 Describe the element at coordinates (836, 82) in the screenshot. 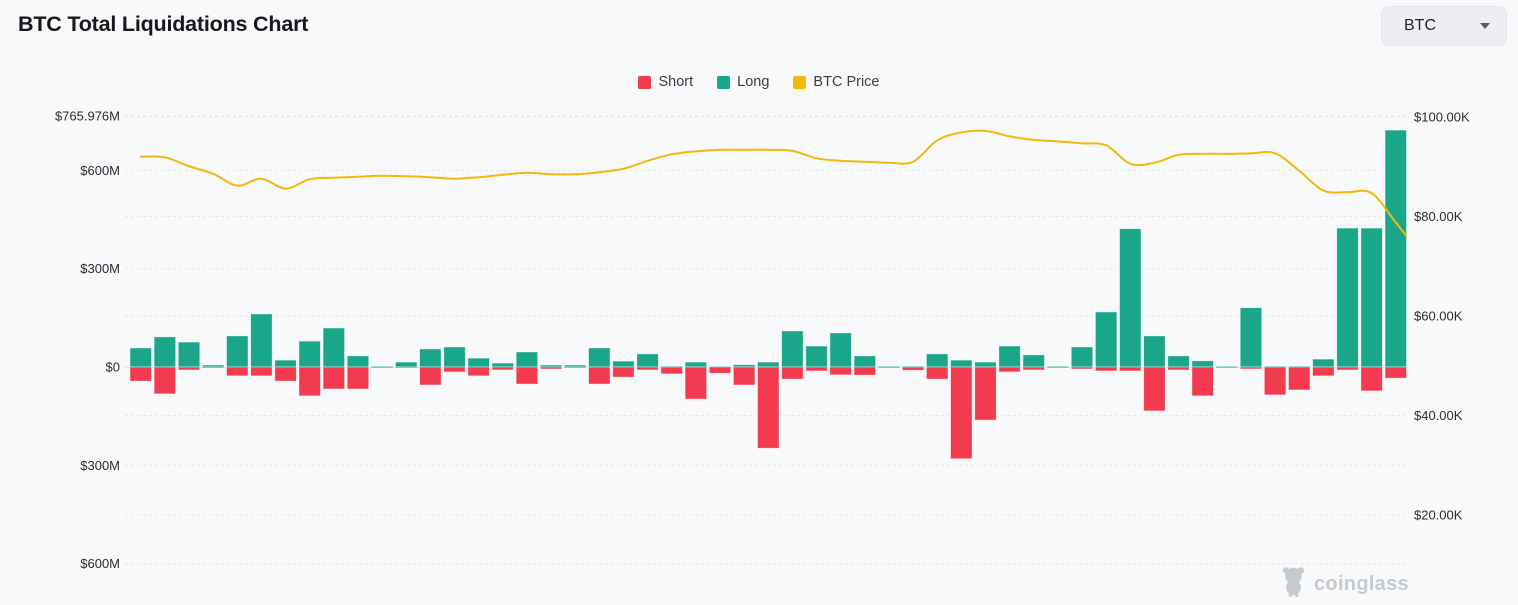

I see `legend-item-btc-price: BTC Price` at that location.